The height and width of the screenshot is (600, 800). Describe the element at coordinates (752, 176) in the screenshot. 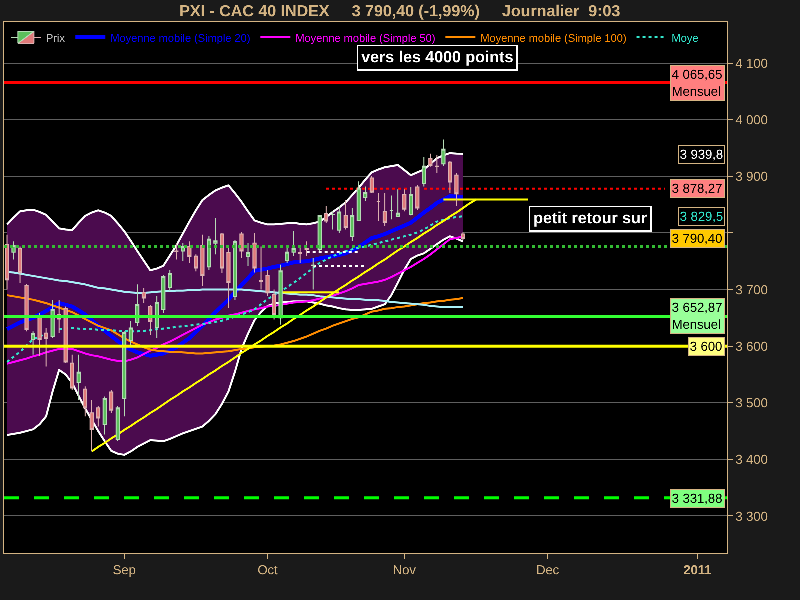

I see `y-tick-label: 3 900` at that location.